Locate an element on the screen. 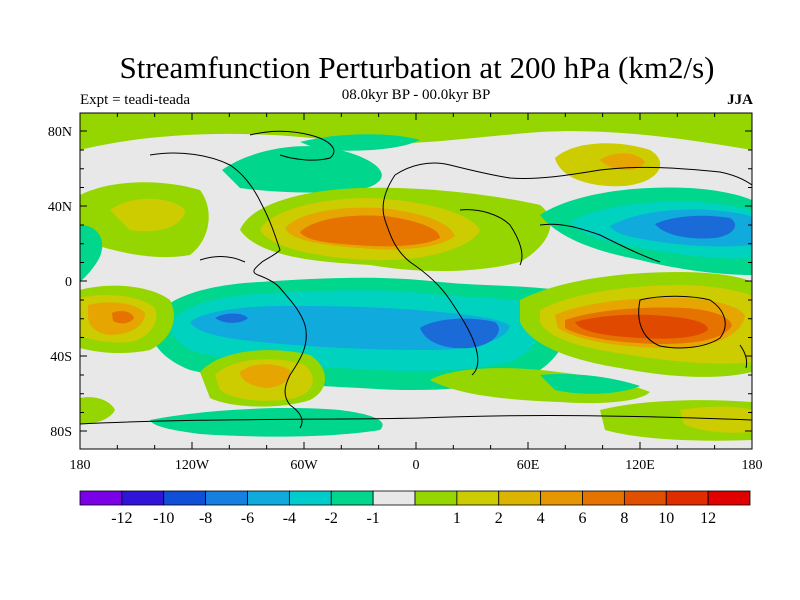 Image resolution: width=800 pixels, height=600 pixels. colorbar-label: -1 is located at coordinates (372, 518).